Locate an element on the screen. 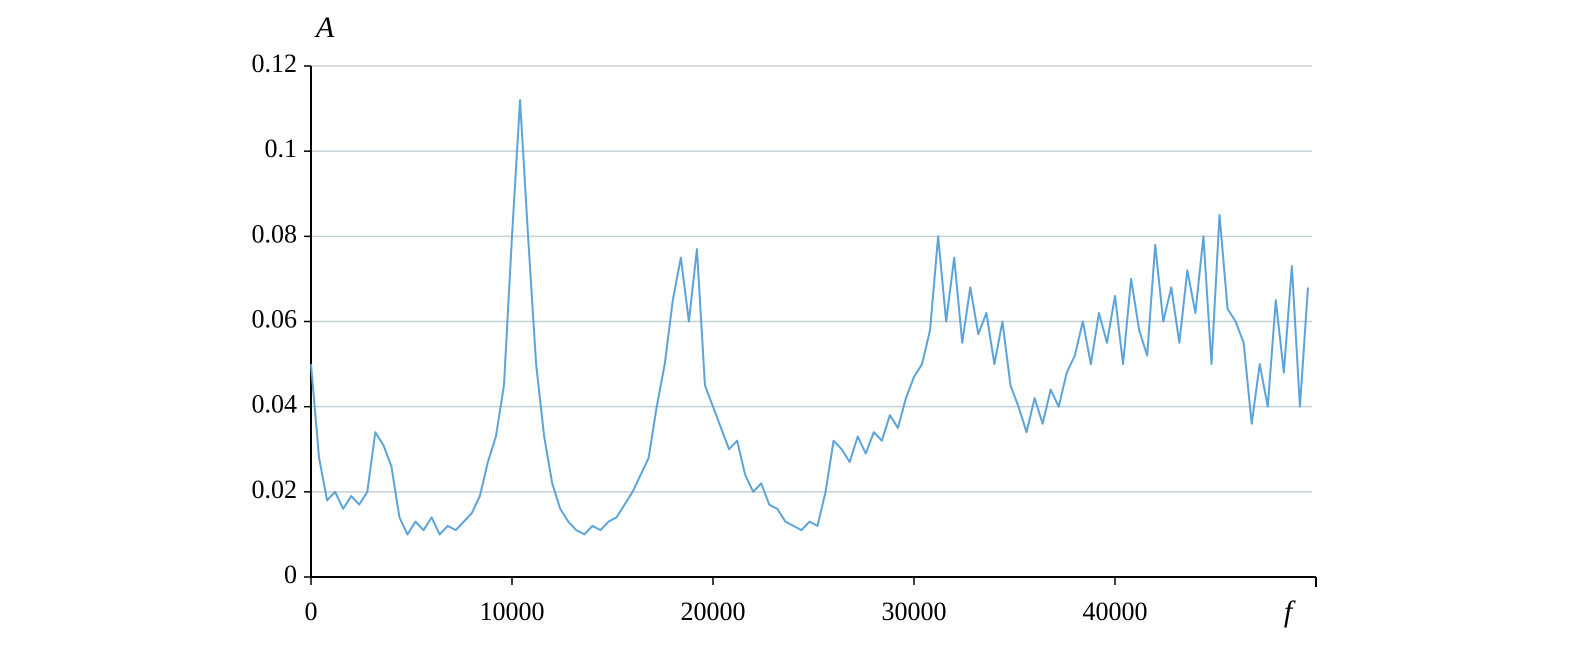 Image resolution: width=1594 pixels, height=650 pixels. y-axis-label: A is located at coordinates (324, 27).